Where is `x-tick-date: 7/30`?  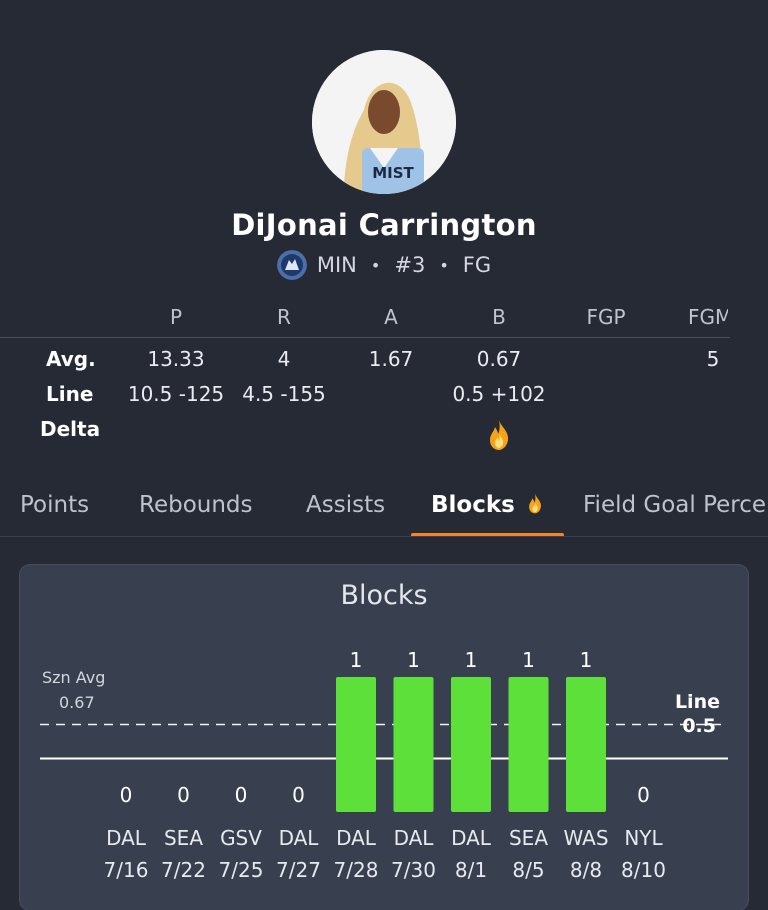 x-tick-date: 7/30 is located at coordinates (413, 870).